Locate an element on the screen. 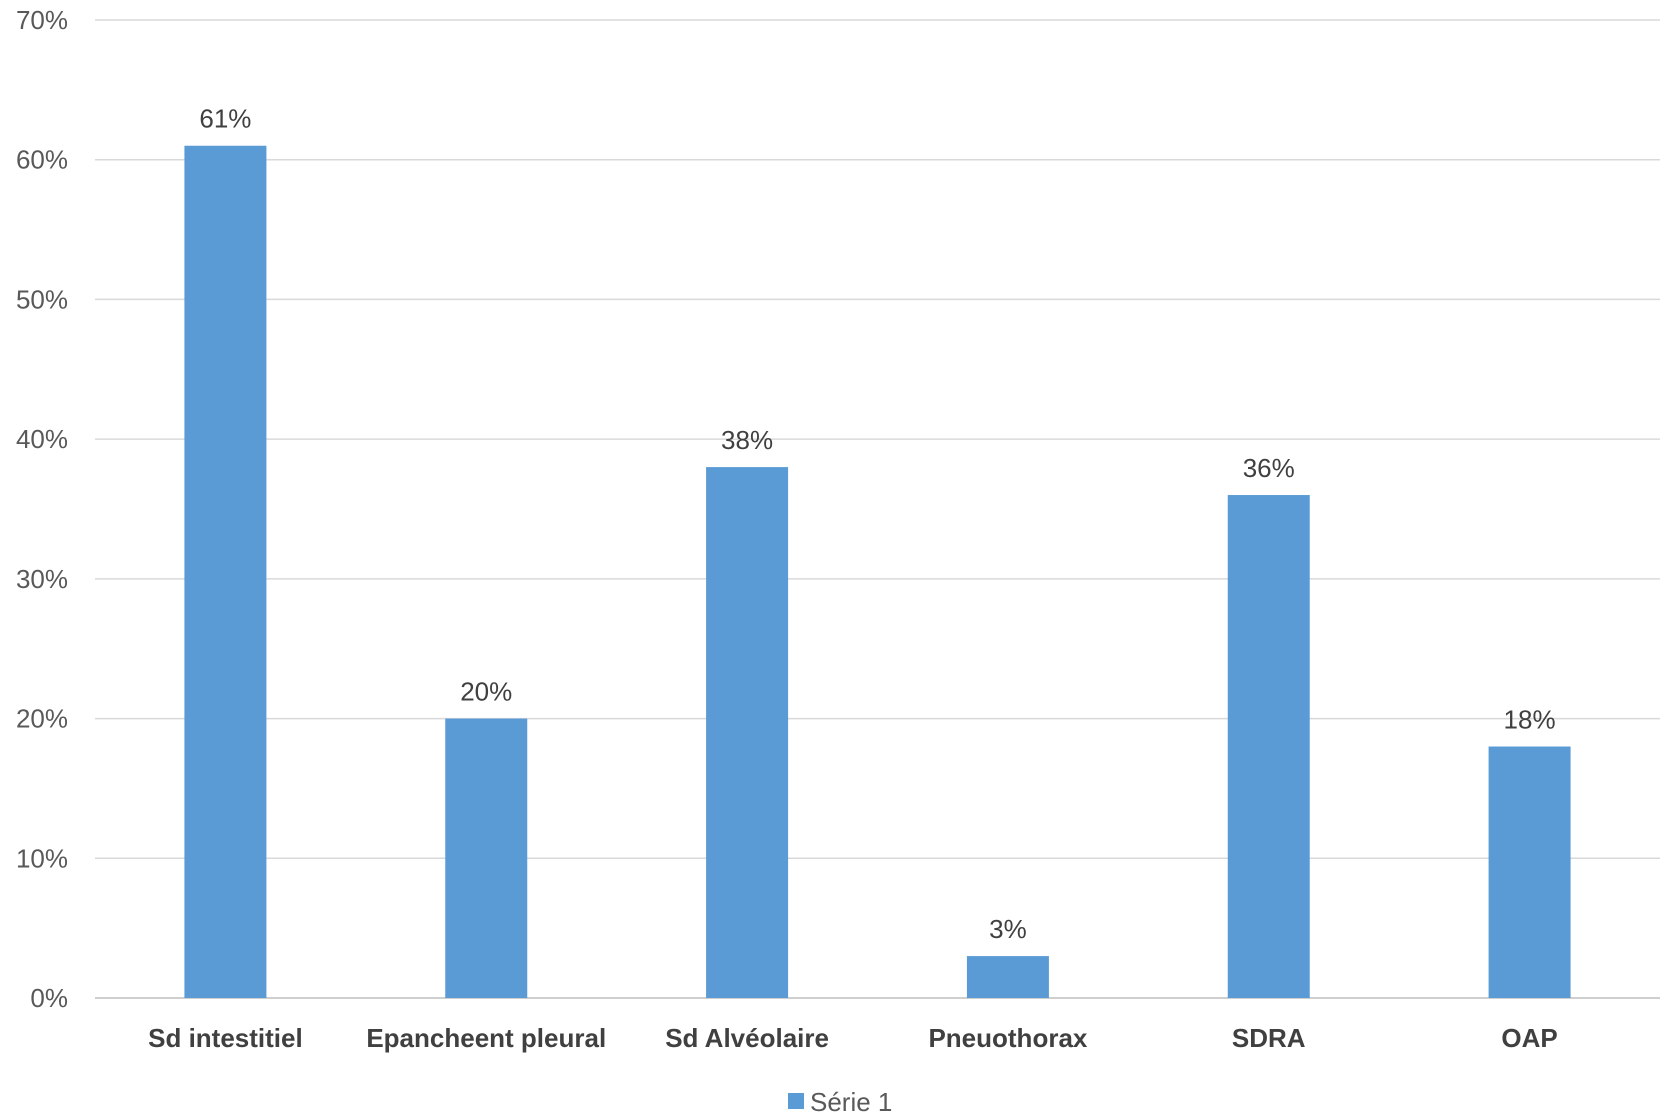  category-label: SDRA is located at coordinates (1269, 1038).